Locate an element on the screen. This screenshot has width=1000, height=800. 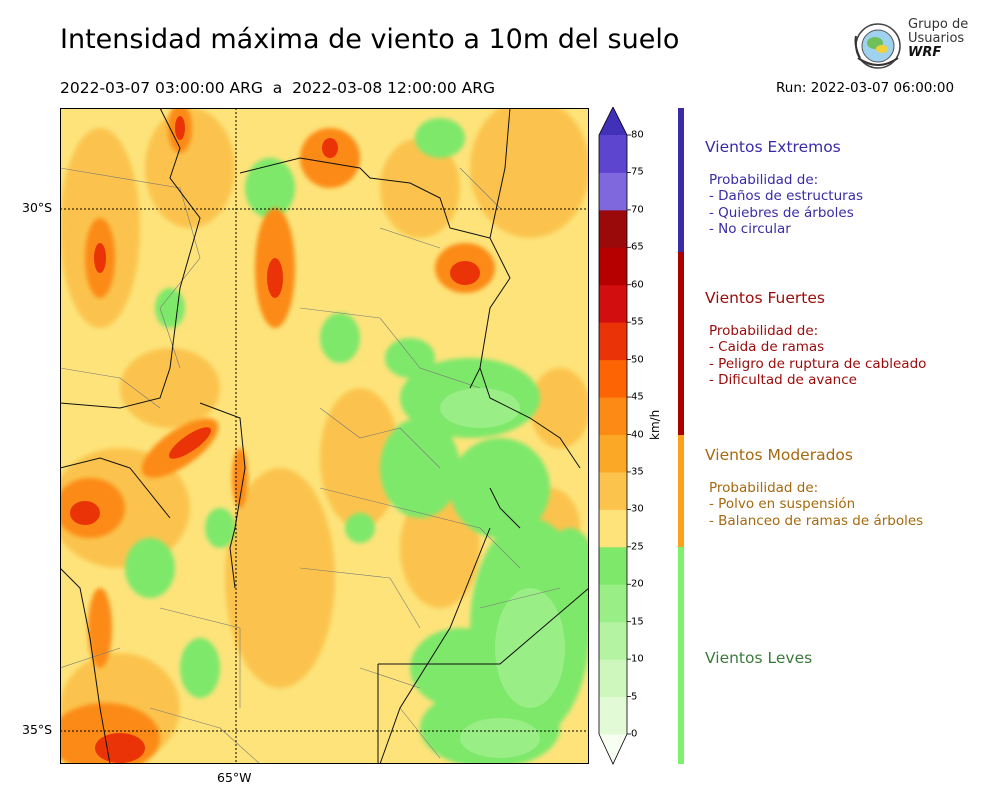
category-title-strong: Vientos Fuertes is located at coordinates (765, 298).